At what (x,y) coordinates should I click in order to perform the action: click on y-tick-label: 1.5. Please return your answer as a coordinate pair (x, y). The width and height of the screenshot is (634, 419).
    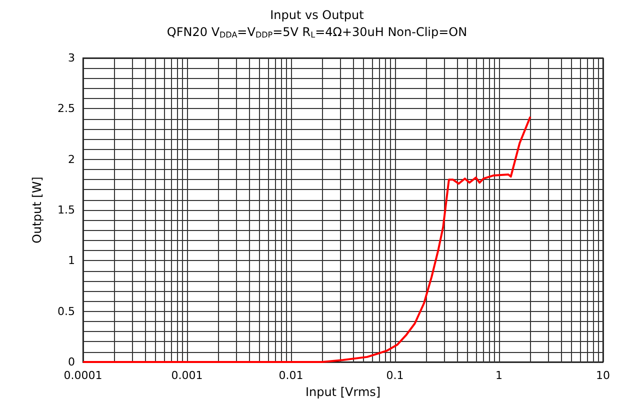
    Looking at the image, I should click on (66, 210).